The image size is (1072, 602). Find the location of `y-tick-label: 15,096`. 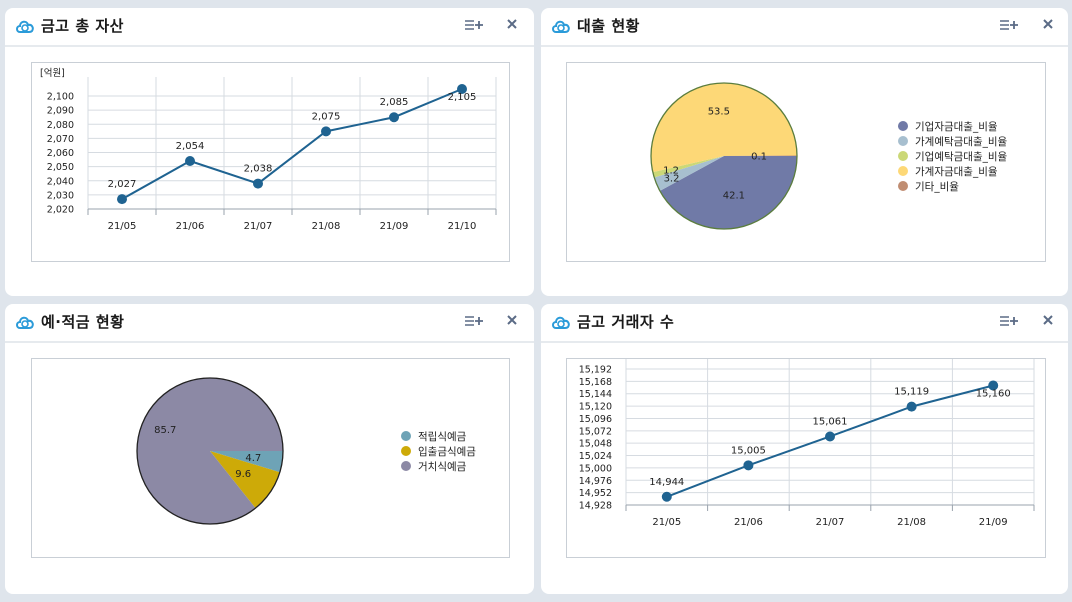

y-tick-label: 15,096 is located at coordinates (595, 419).